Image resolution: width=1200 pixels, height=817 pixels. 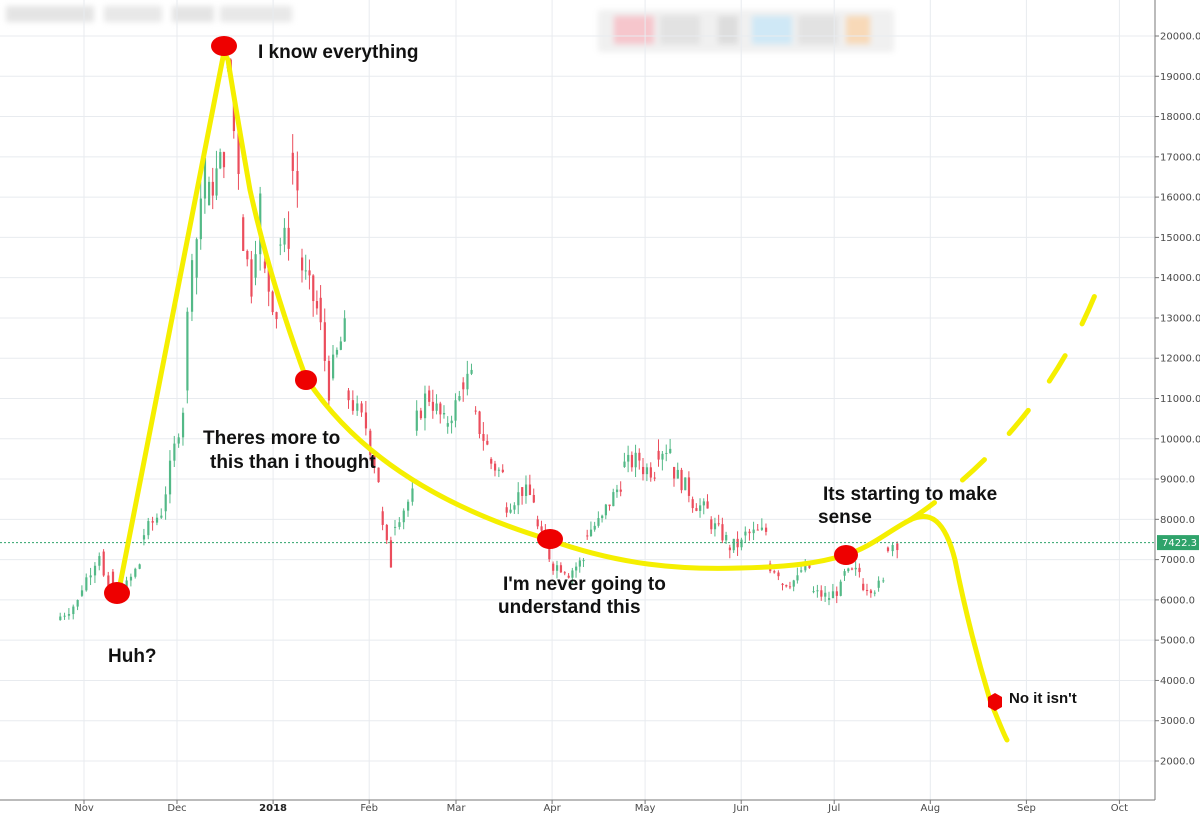 What do you see at coordinates (271, 438) in the screenshot?
I see `label-theres-more-1: Theres more to` at bounding box center [271, 438].